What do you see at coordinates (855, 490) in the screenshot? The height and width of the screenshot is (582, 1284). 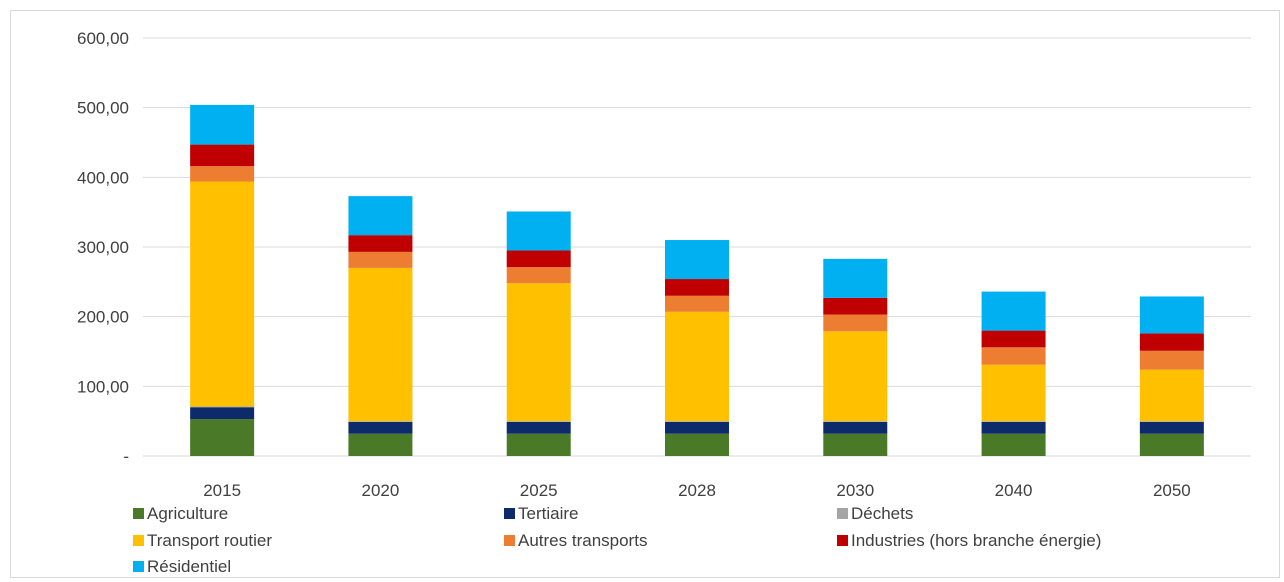 I see `x-tick-label: 2030` at bounding box center [855, 490].